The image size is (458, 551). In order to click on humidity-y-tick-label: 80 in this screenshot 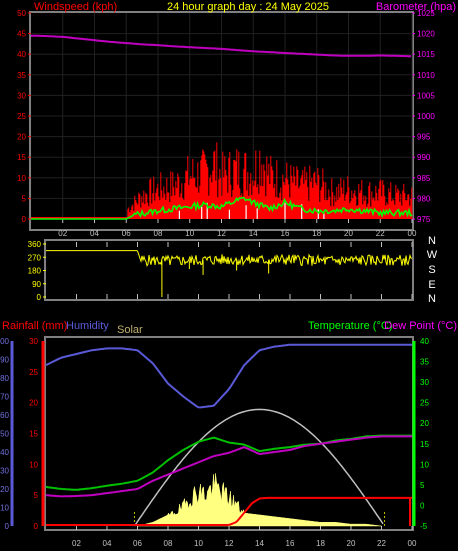, I will do `click(4, 378)`.